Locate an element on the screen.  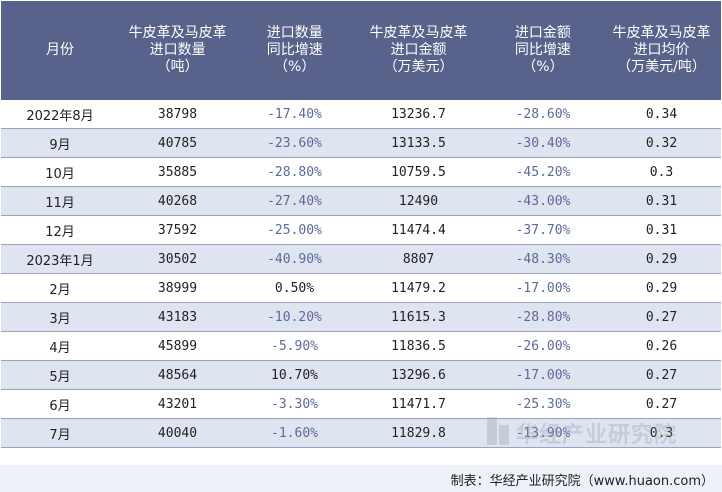
watermark-logo-icon is located at coordinates (498, 431).